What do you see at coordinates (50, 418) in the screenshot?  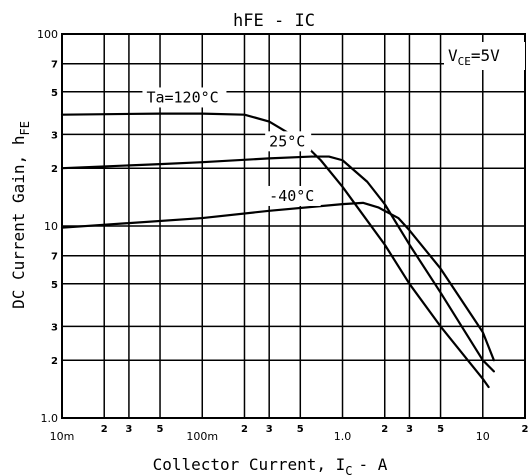 I see `y-tick-label: 1.0` at bounding box center [50, 418].